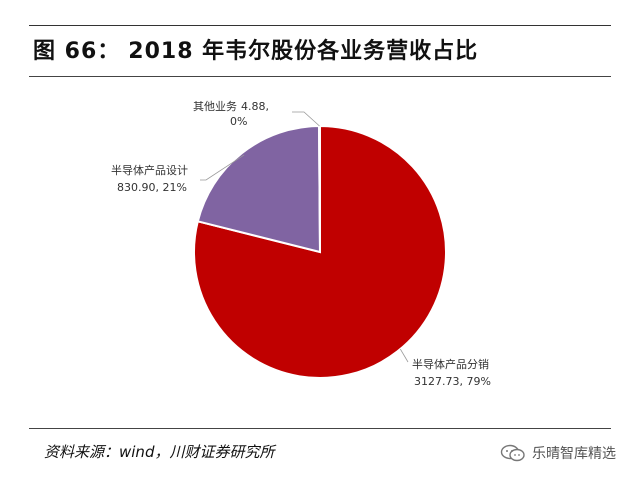 This screenshot has height=486, width=640. What do you see at coordinates (574, 454) in the screenshot?
I see `watermark-text: 乐晴智库精选` at bounding box center [574, 454].